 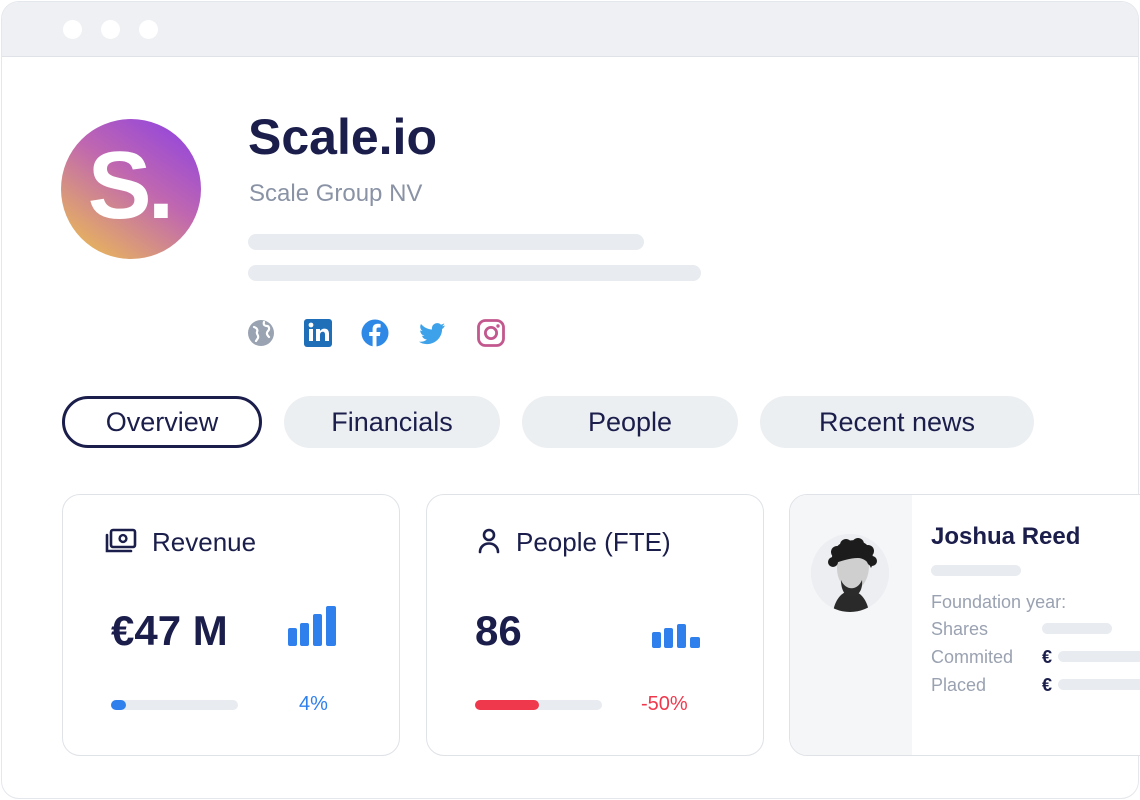 I want to click on people-progress-track, so click(x=538, y=705).